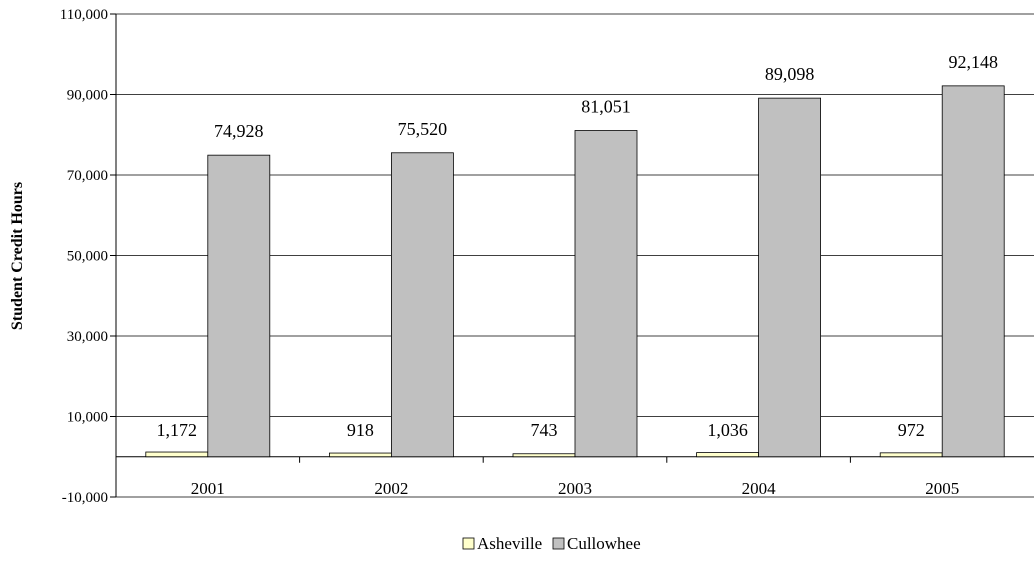  What do you see at coordinates (544, 455) in the screenshot?
I see `bar-asheville-2003` at bounding box center [544, 455].